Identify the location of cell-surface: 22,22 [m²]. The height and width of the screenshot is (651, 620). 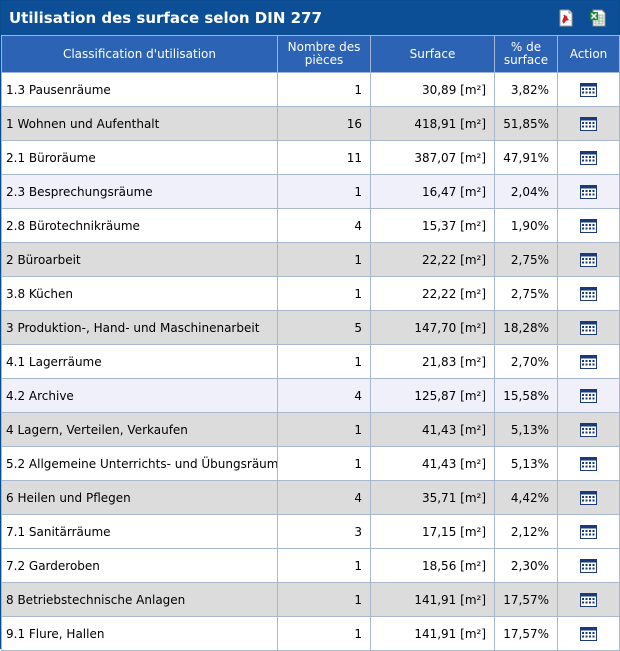
(432, 293).